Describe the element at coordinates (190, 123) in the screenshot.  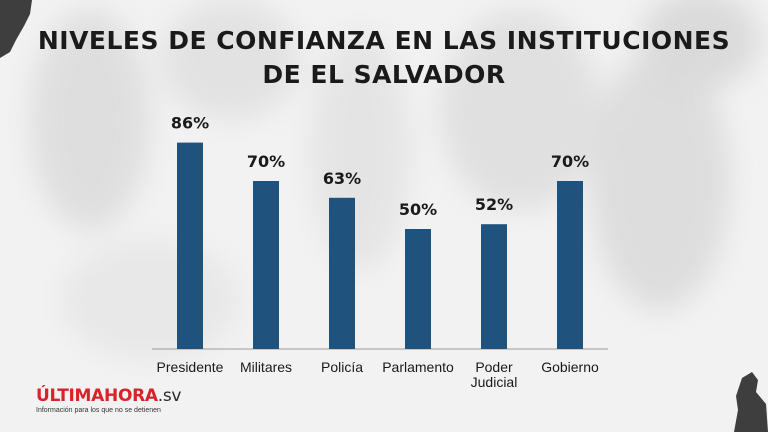
I see `data-label-0: 86%` at that location.